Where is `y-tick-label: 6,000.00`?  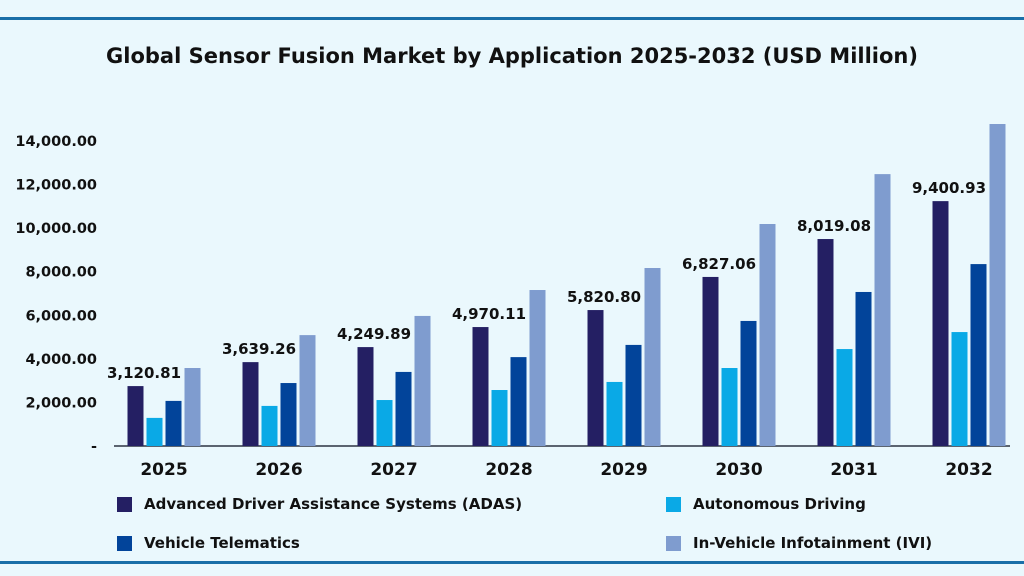 y-tick-label: 6,000.00 is located at coordinates (61, 316).